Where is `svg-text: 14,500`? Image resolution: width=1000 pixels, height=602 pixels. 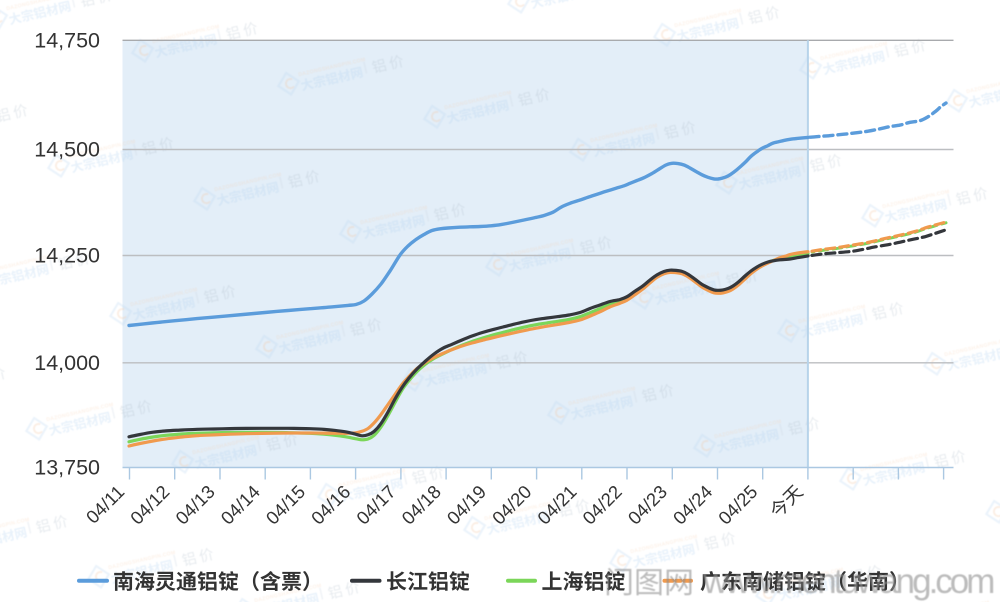
svg-text: 14,500 is located at coordinates (67, 150).